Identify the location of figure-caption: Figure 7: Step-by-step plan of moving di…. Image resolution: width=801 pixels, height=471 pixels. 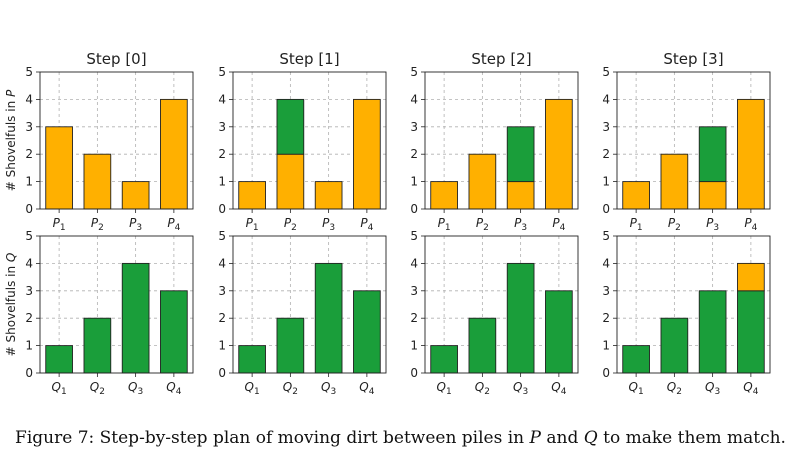
(400, 438).